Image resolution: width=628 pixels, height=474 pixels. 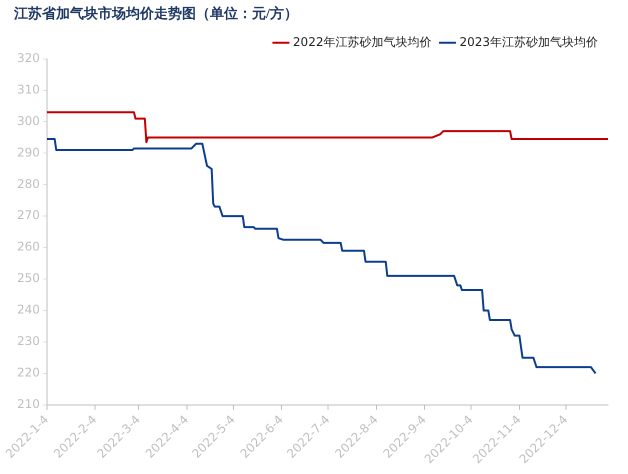 I want to click on y-tick-label: 210, so click(x=28, y=404).